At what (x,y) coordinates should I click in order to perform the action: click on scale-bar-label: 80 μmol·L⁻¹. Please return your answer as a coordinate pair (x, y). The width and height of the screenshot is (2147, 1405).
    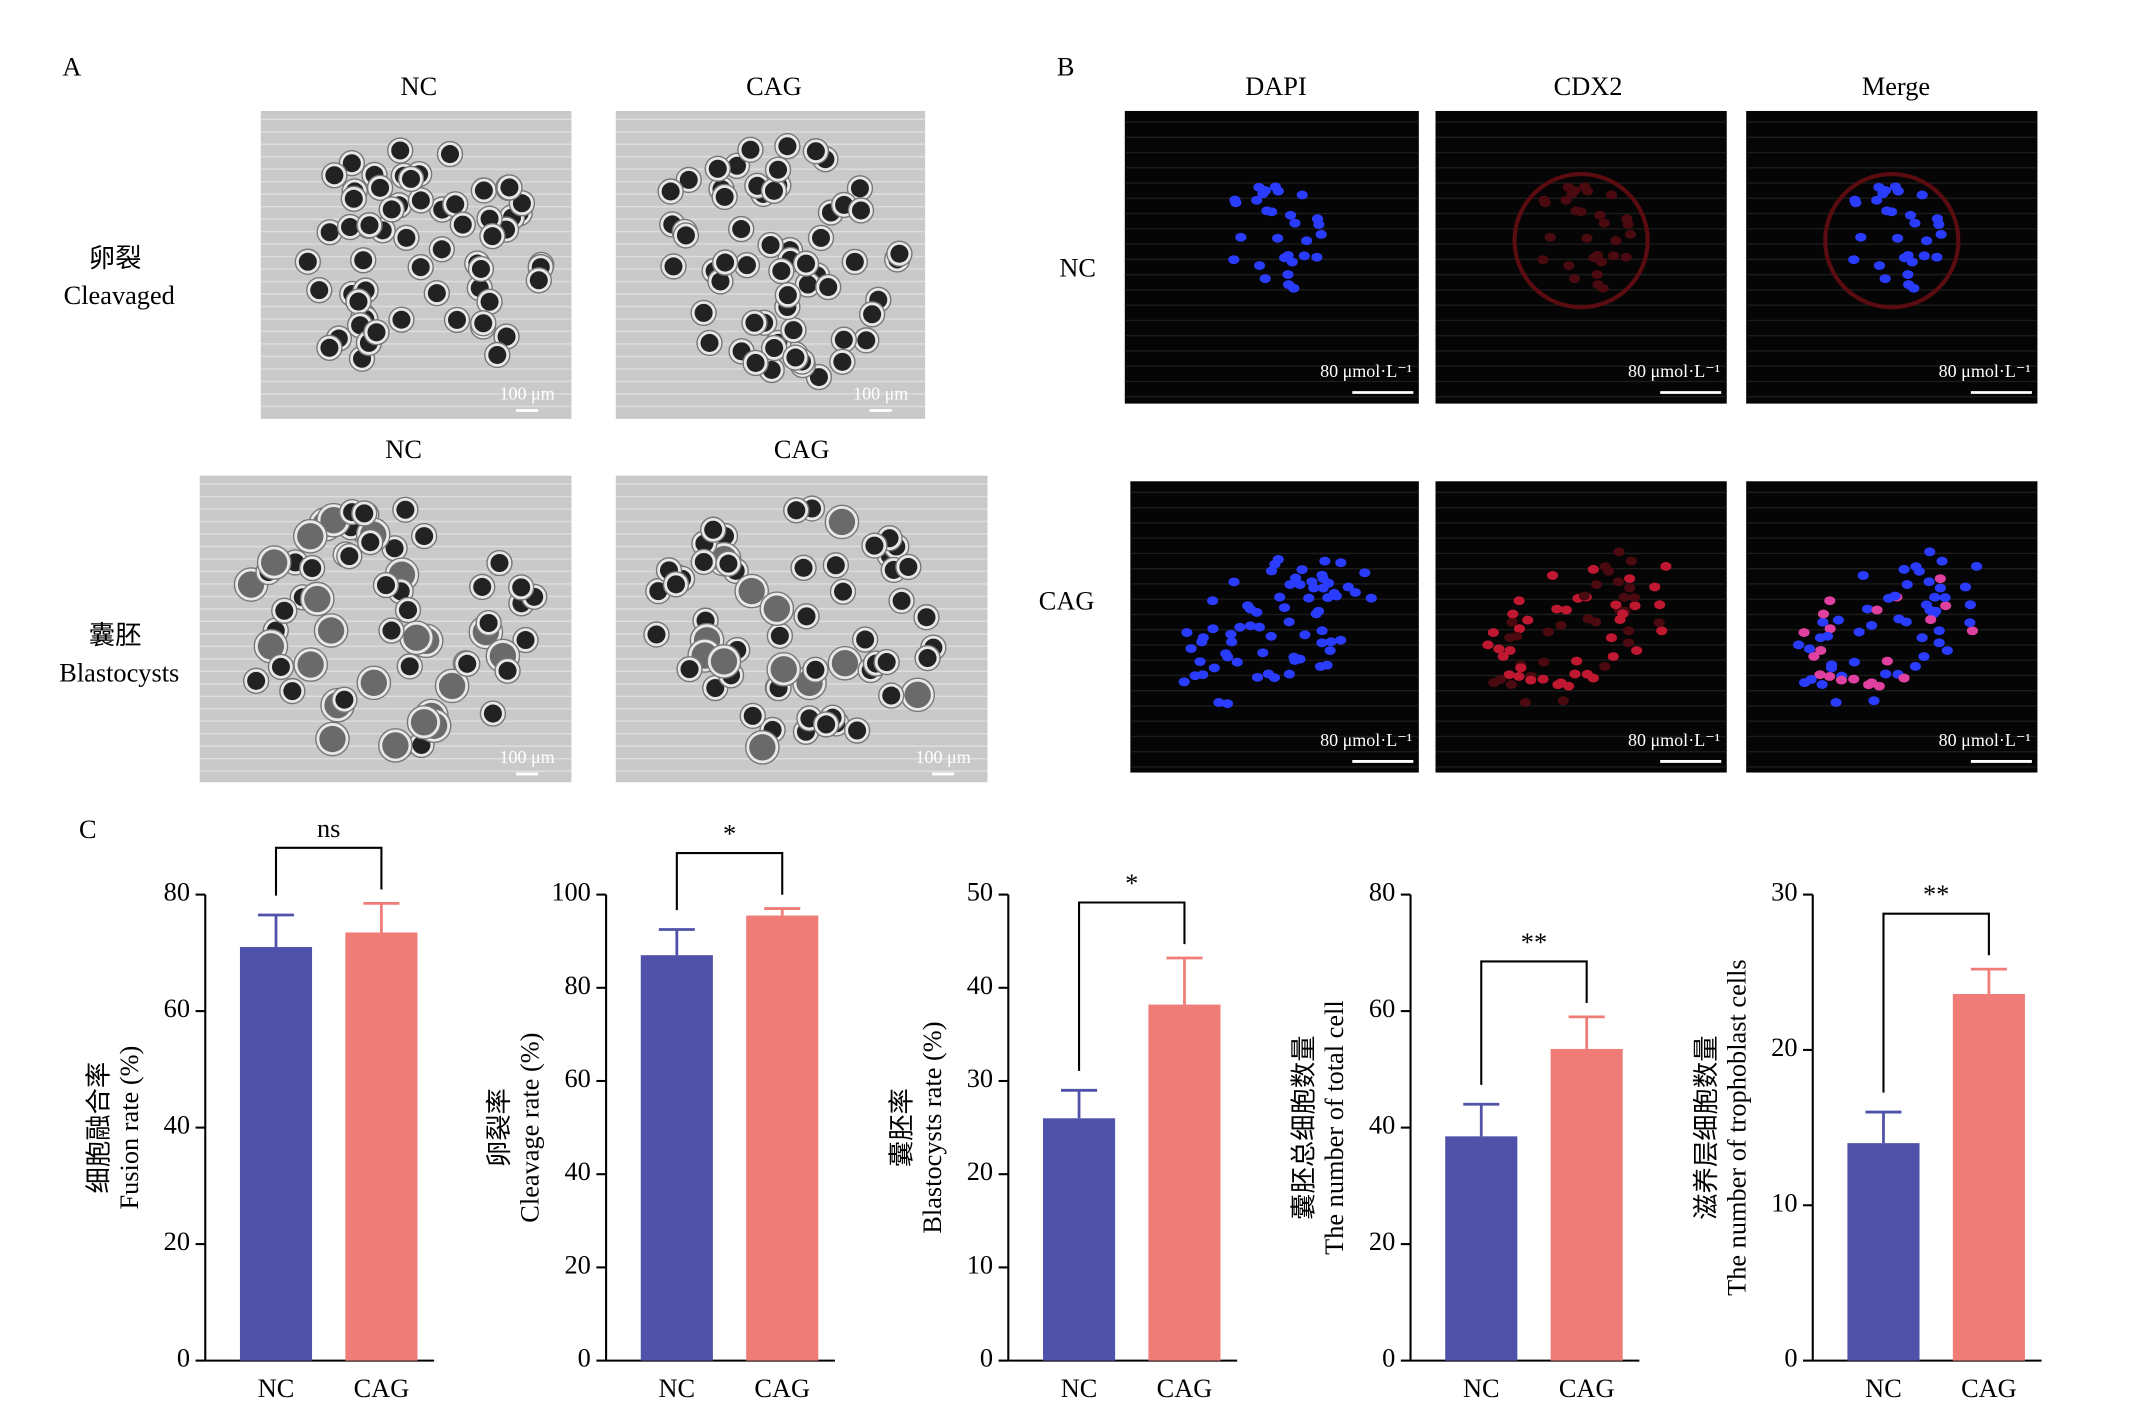
    Looking at the image, I should click on (1366, 371).